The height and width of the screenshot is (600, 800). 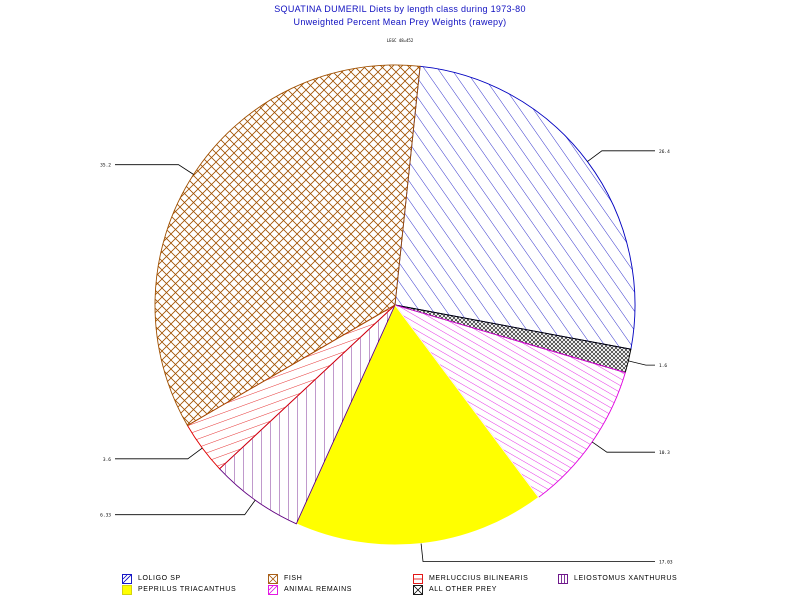 I want to click on legend-label: PEPRILUS TRIACANTHUS, so click(x=187, y=589).